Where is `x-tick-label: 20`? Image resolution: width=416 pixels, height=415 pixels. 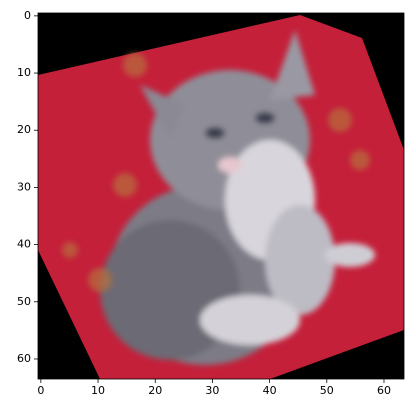
x-tick-label: 20 is located at coordinates (155, 390).